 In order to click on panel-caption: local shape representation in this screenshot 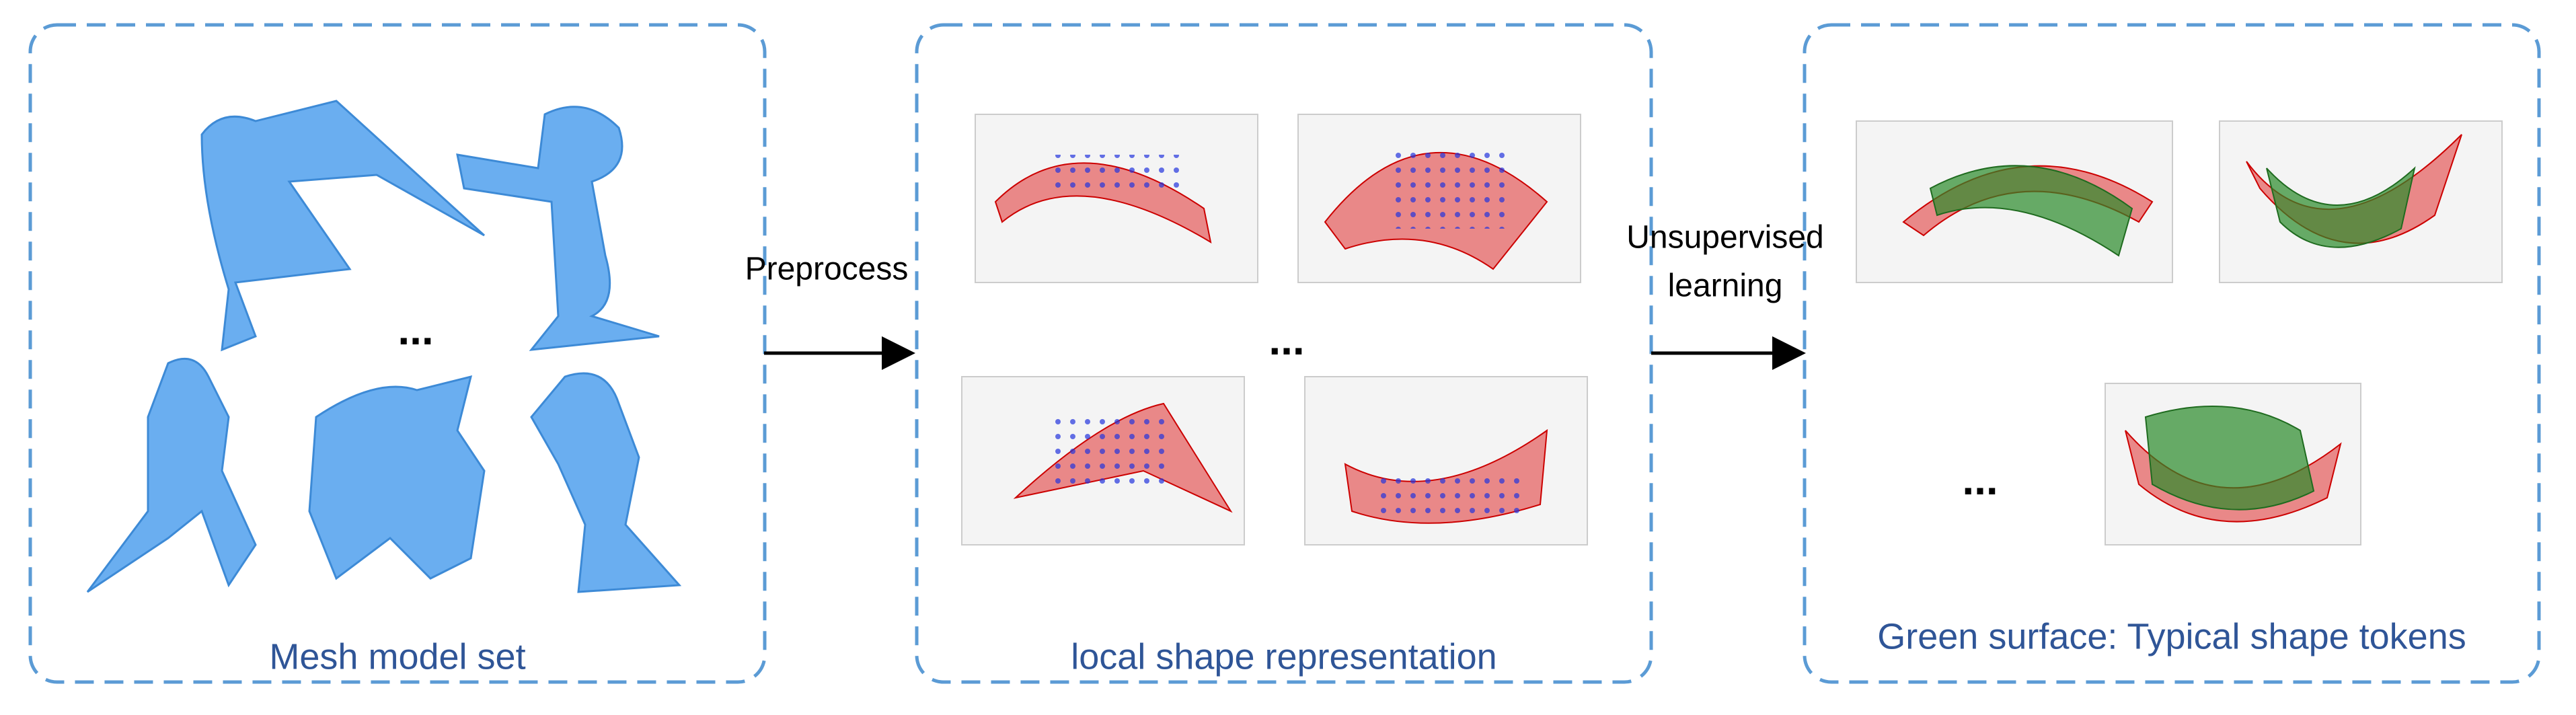, I will do `click(1284, 656)`.